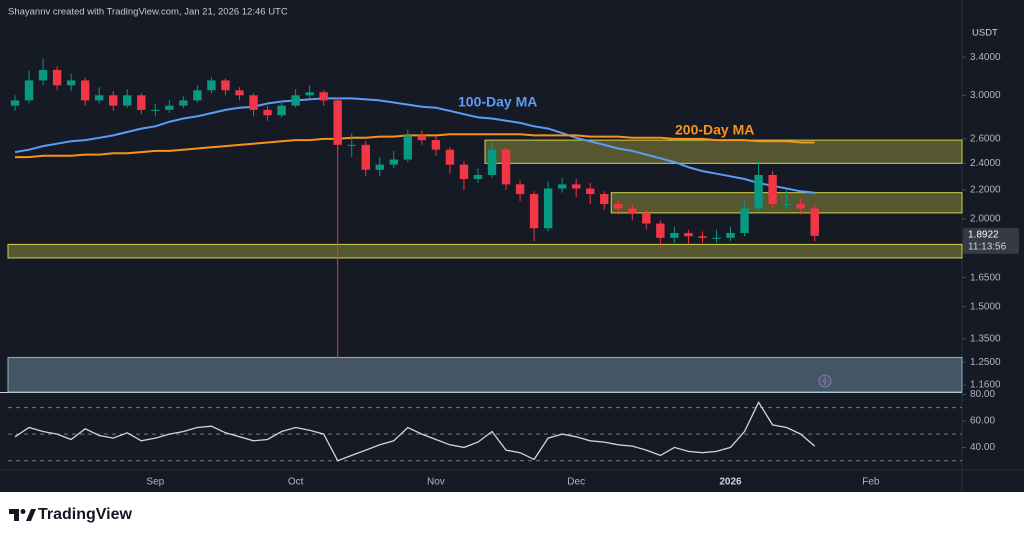  I want to click on series-label: 200-Day MA, so click(714, 130).